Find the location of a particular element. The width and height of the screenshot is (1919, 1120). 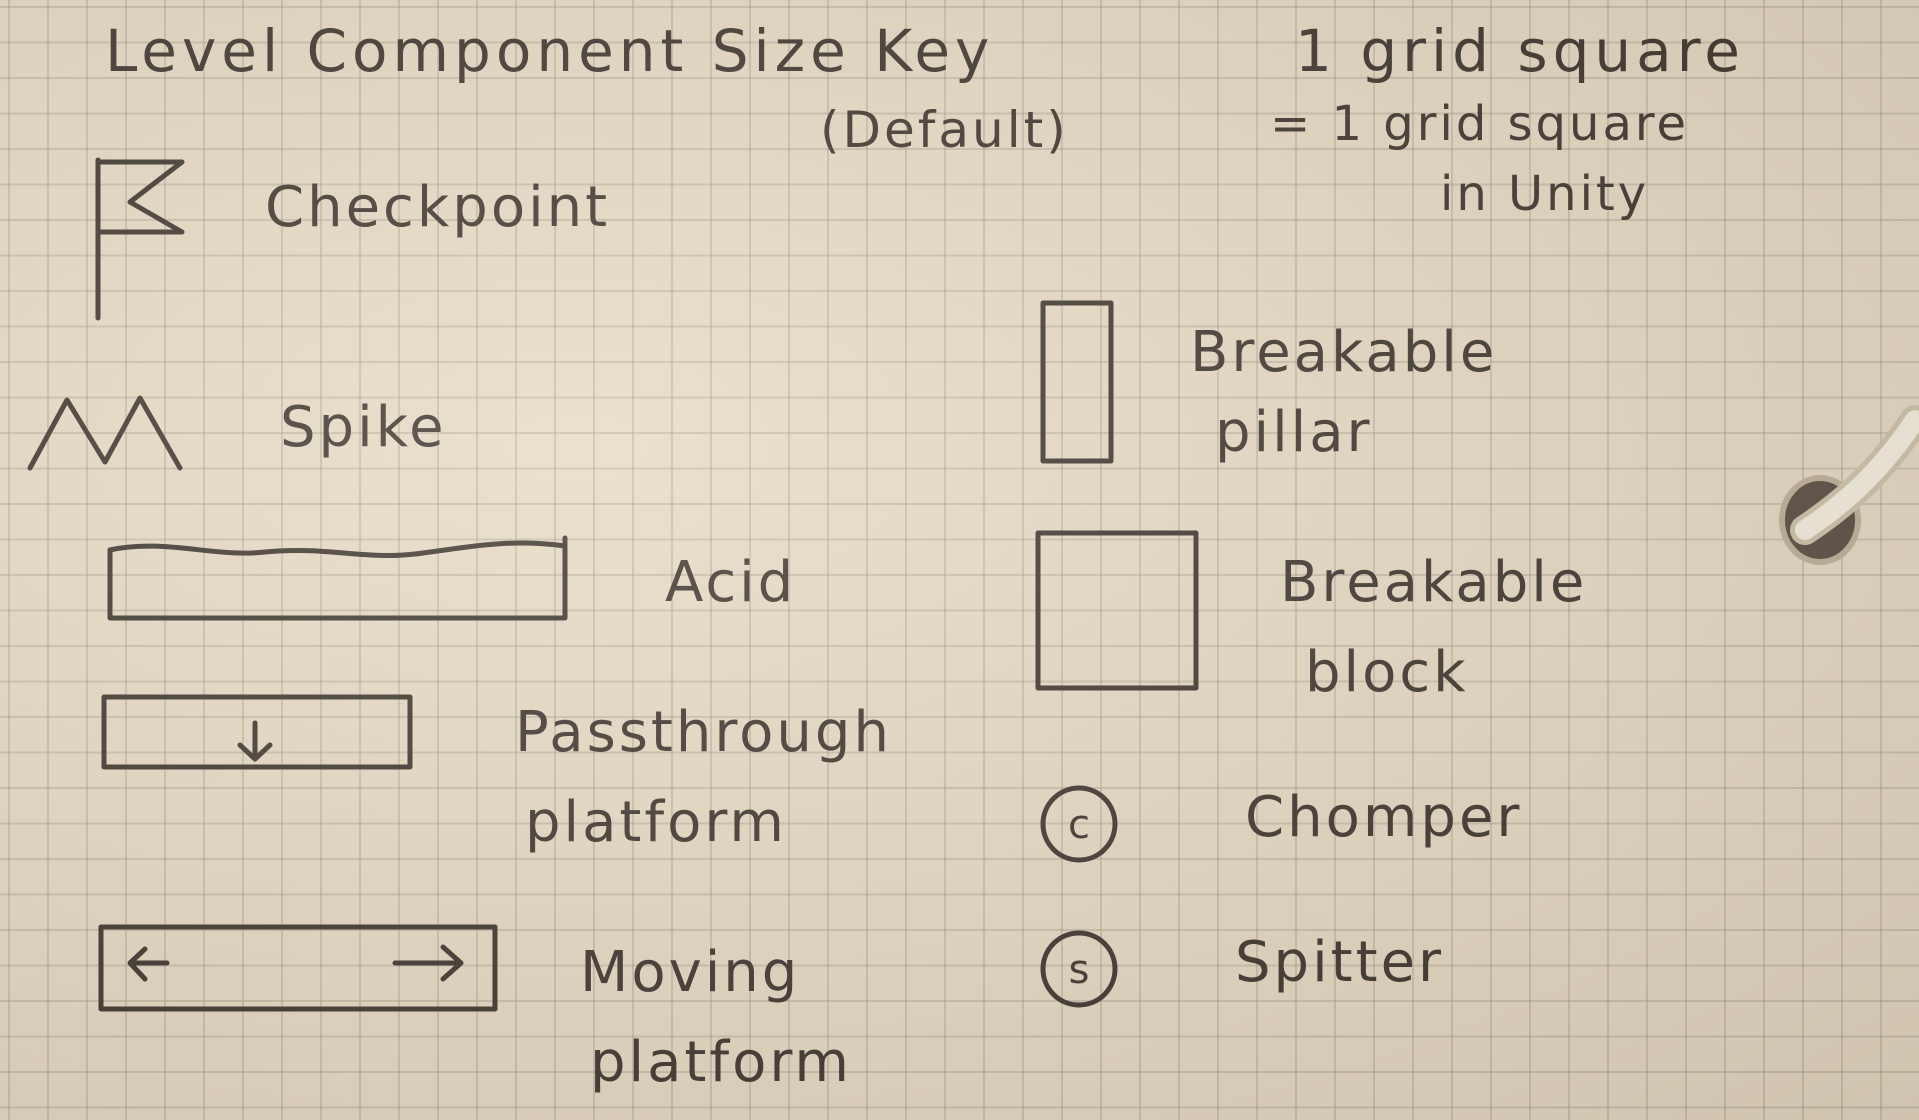

checkpoint-label: Checkpoint is located at coordinates (438, 207).